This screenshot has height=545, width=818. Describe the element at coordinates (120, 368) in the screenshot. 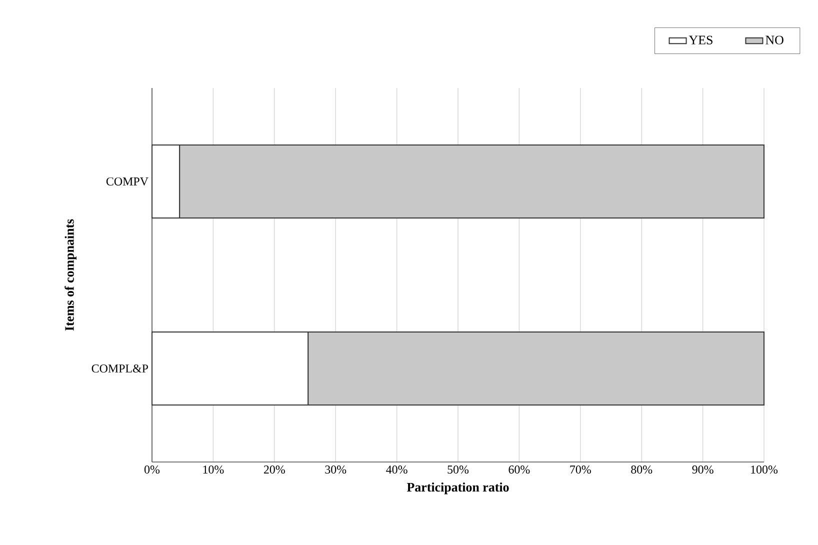

I see `y-tick-label: COMPL&P` at that location.